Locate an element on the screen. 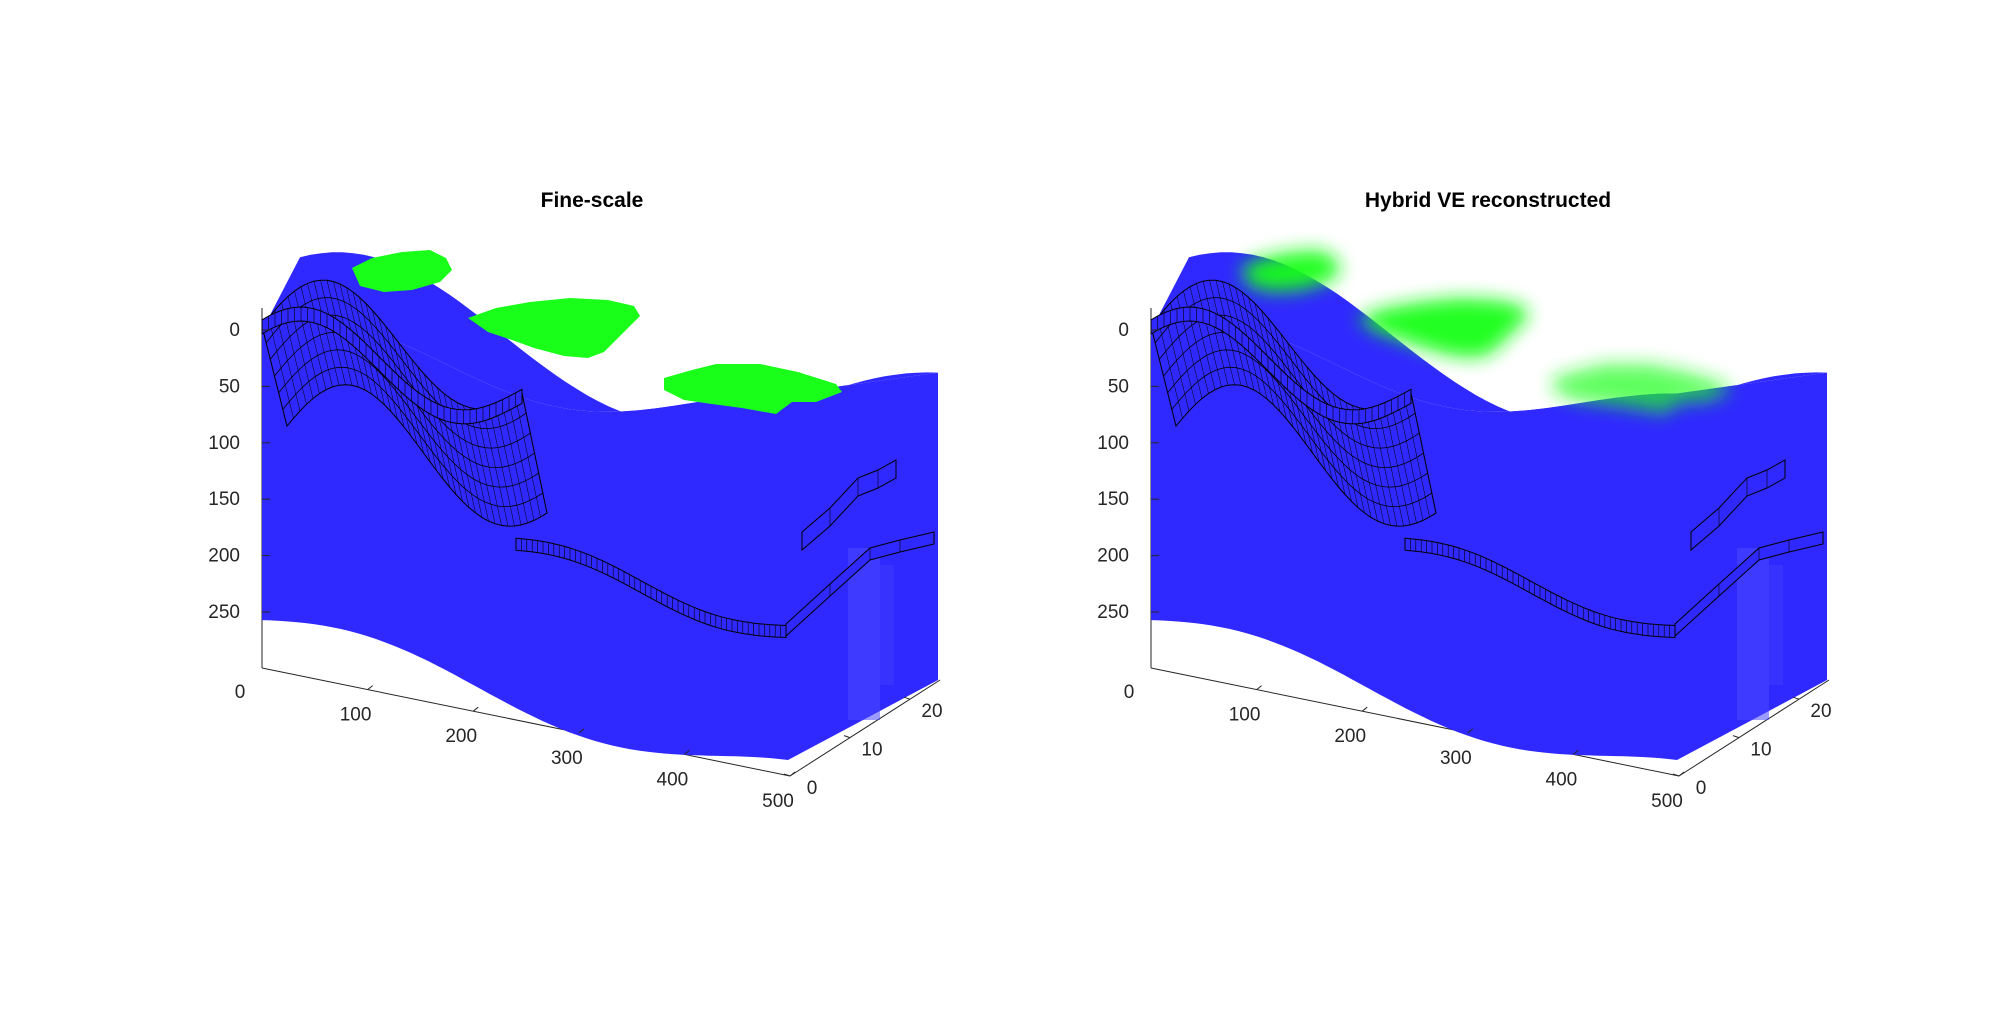 This screenshot has height=1016, width=2000. x-ticks: 0 100 200 300 400 500 is located at coordinates (1404, 747).